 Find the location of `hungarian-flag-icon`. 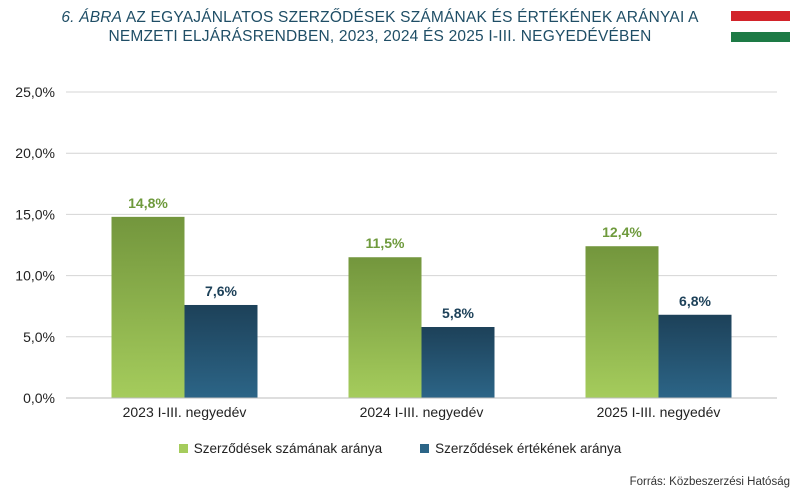

hungarian-flag-icon is located at coordinates (760, 26).